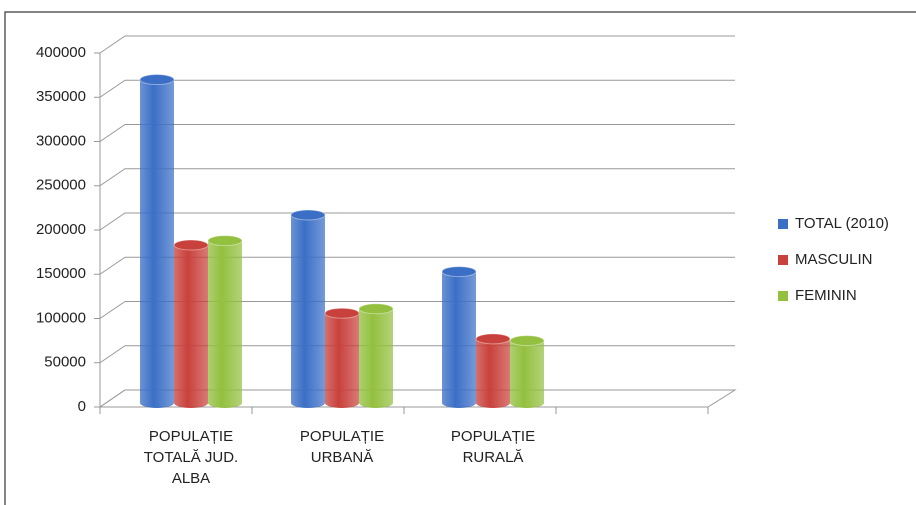 The height and width of the screenshot is (505, 916). Describe the element at coordinates (493, 447) in the screenshot. I see `x-tick-label: POPULAȚIE RURALĂ` at that location.